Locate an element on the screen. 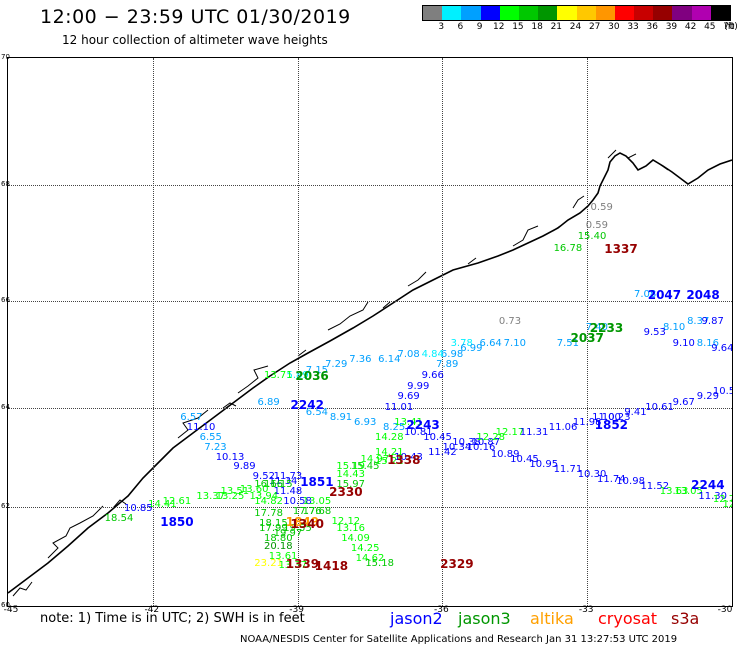 The image size is (740, 650). wave-height-value: 14.82 is located at coordinates (268, 502).